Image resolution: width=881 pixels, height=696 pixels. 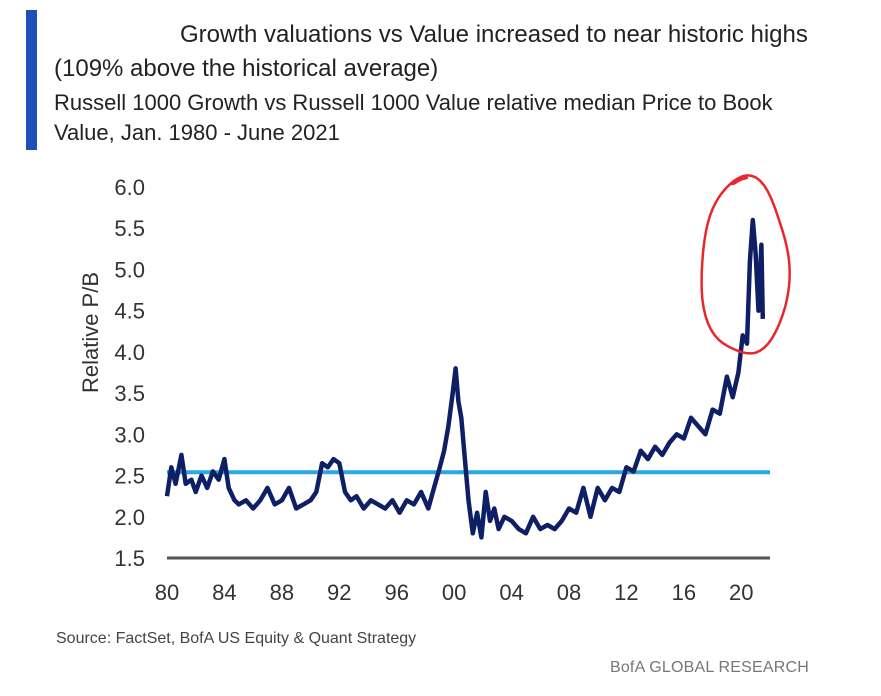 I want to click on y-tick-label: 1.5, so click(x=129, y=558).